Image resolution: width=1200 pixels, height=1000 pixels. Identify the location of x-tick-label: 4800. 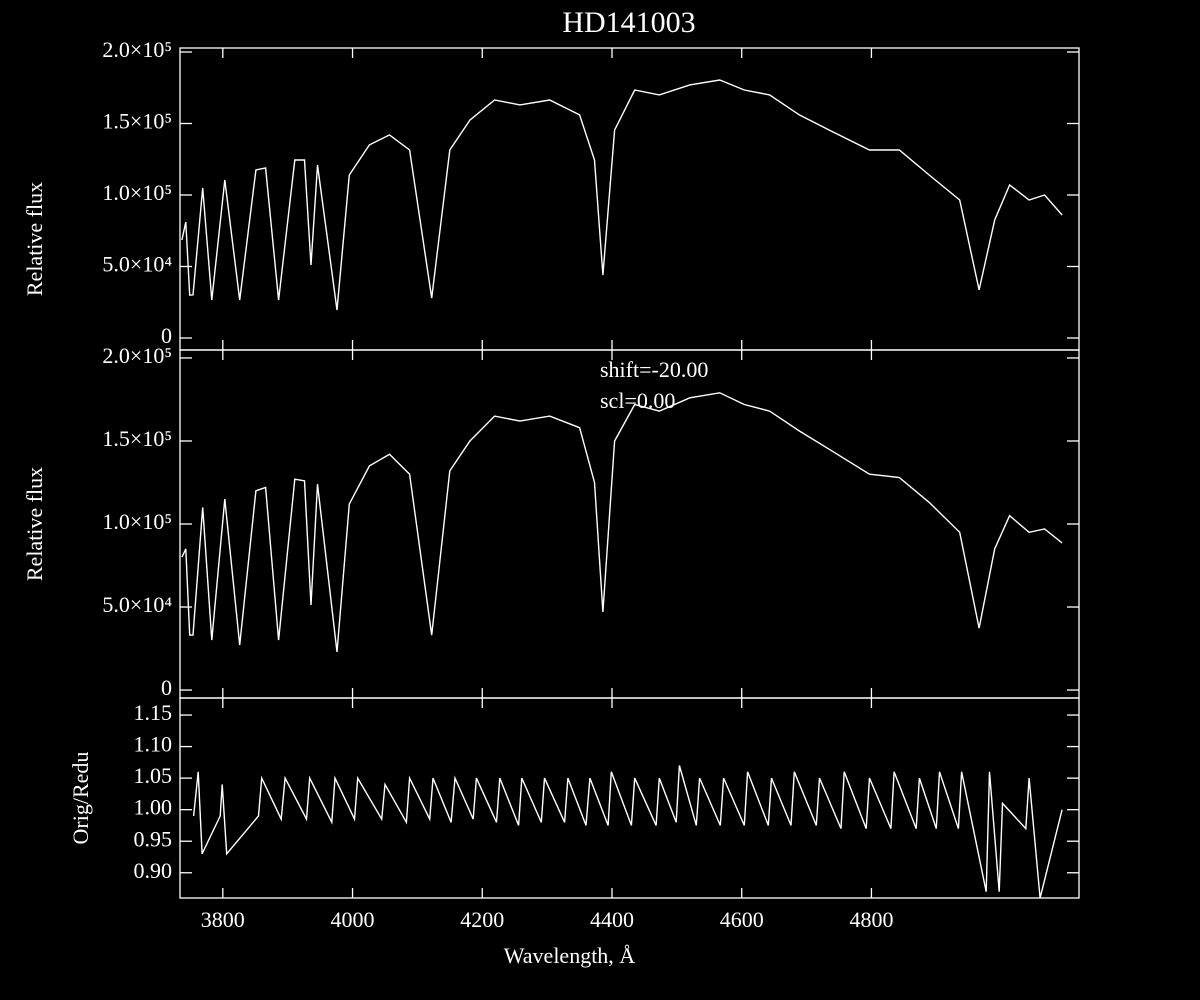
(871, 919).